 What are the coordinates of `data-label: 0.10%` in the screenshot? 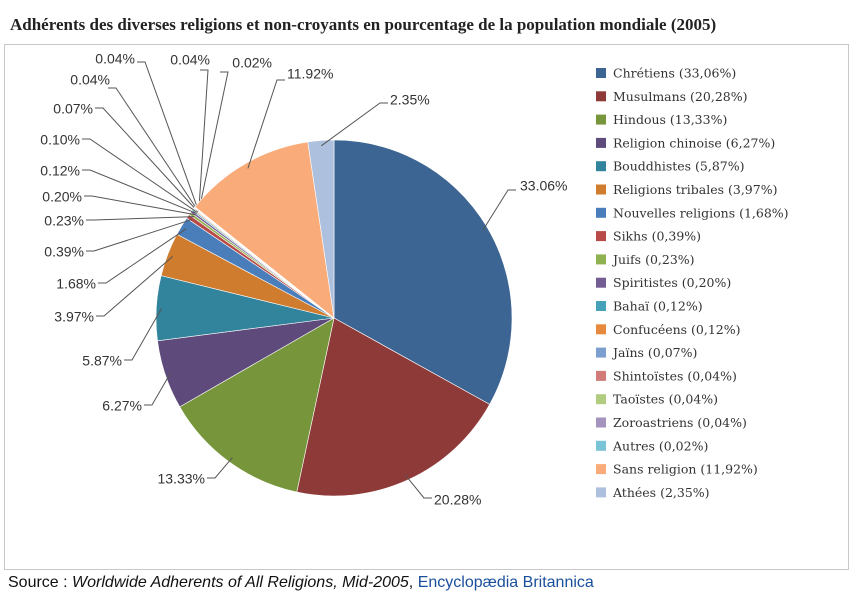 It's located at (60, 140).